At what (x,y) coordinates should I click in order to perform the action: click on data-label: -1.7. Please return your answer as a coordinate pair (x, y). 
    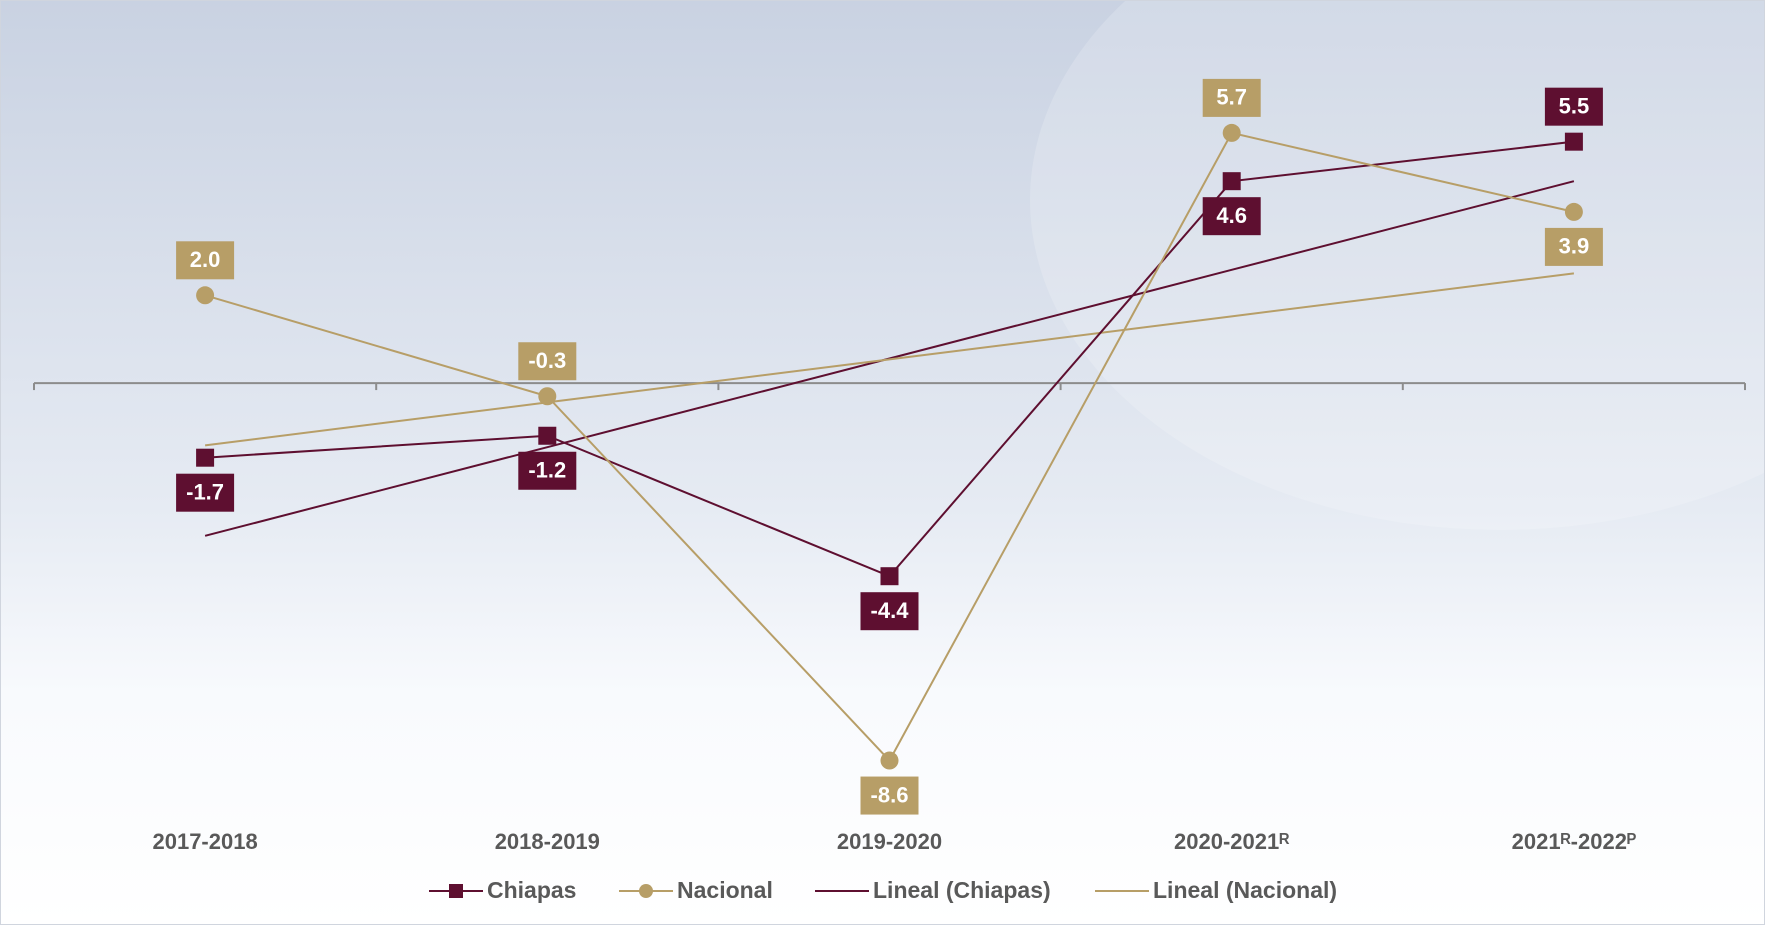
    Looking at the image, I should click on (205, 492).